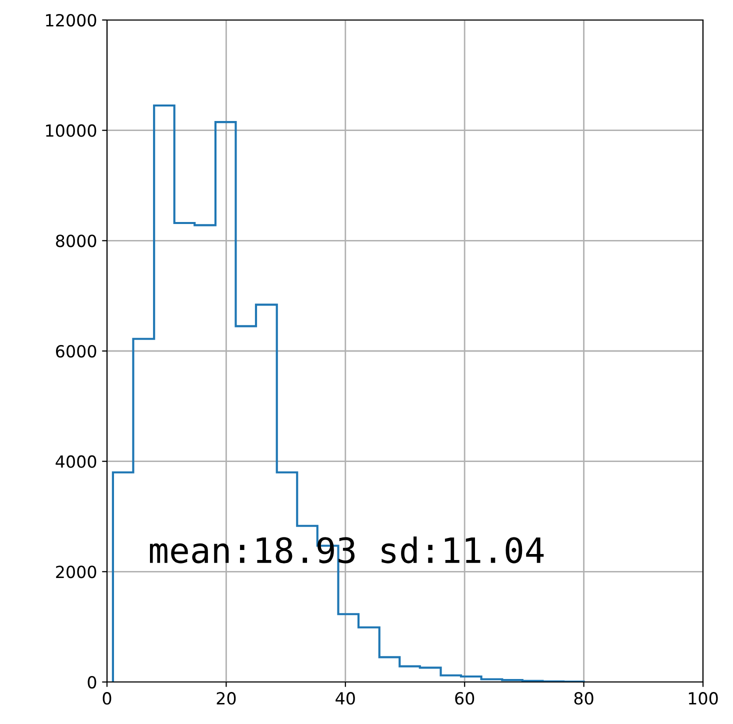 This screenshot has width=733, height=724. What do you see at coordinates (71, 20) in the screenshot?
I see `y-tick-label: 12000` at bounding box center [71, 20].